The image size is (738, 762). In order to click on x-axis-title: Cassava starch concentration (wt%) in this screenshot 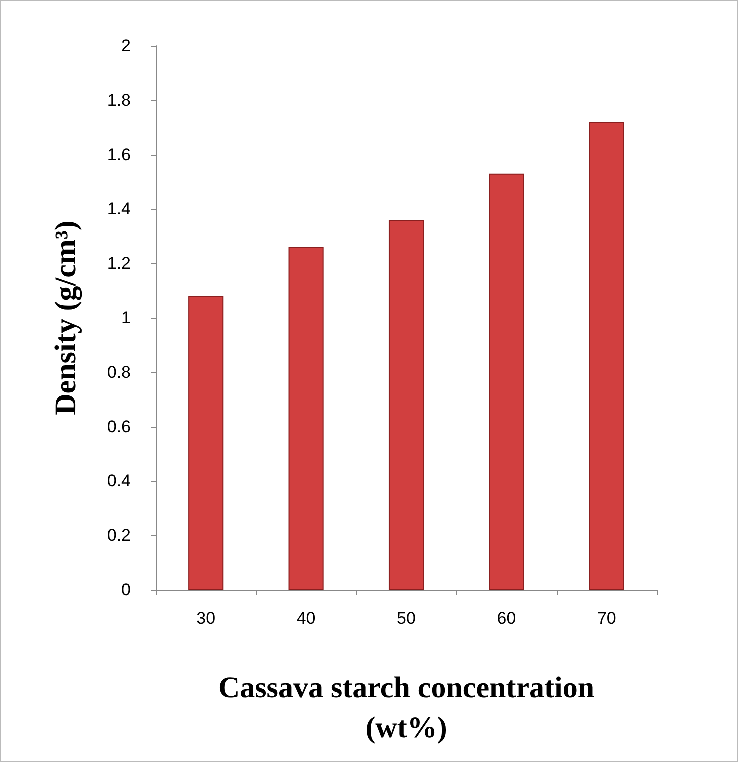, I will do `click(406, 708)`.